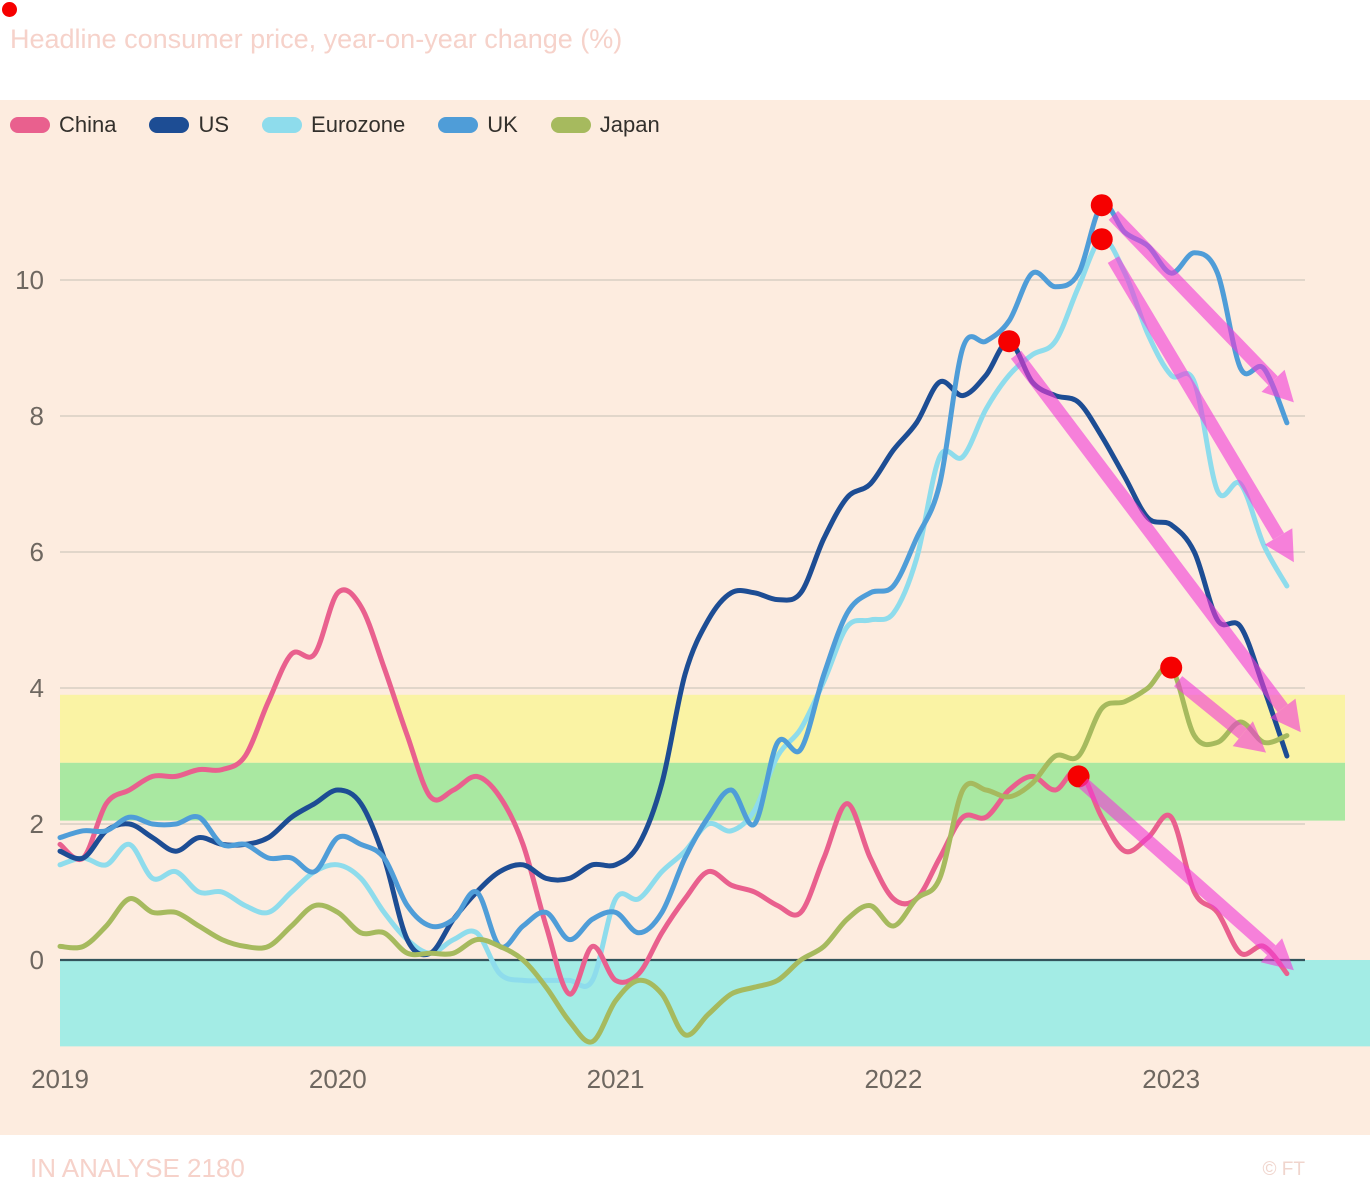 Image resolution: width=1370 pixels, height=1200 pixels. I want to click on below-zero-band, so click(715, 1003).